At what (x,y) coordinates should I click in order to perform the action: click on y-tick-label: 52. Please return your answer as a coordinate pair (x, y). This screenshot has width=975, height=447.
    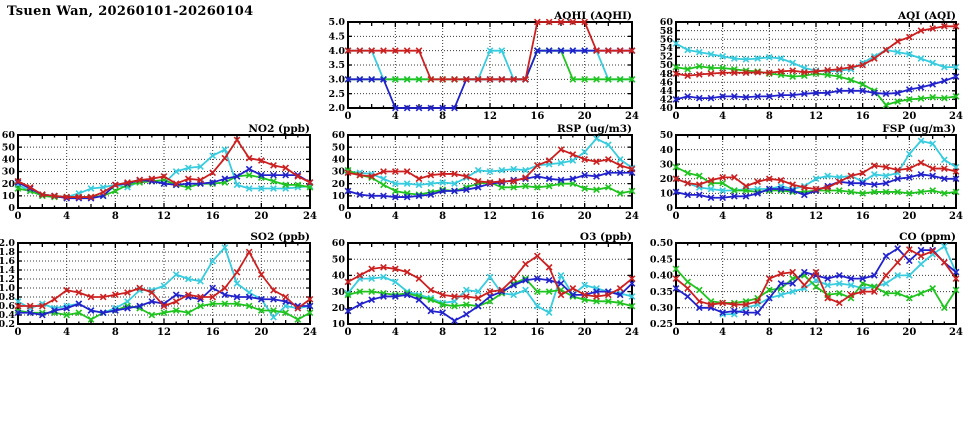
    Looking at the image, I should click on (666, 57).